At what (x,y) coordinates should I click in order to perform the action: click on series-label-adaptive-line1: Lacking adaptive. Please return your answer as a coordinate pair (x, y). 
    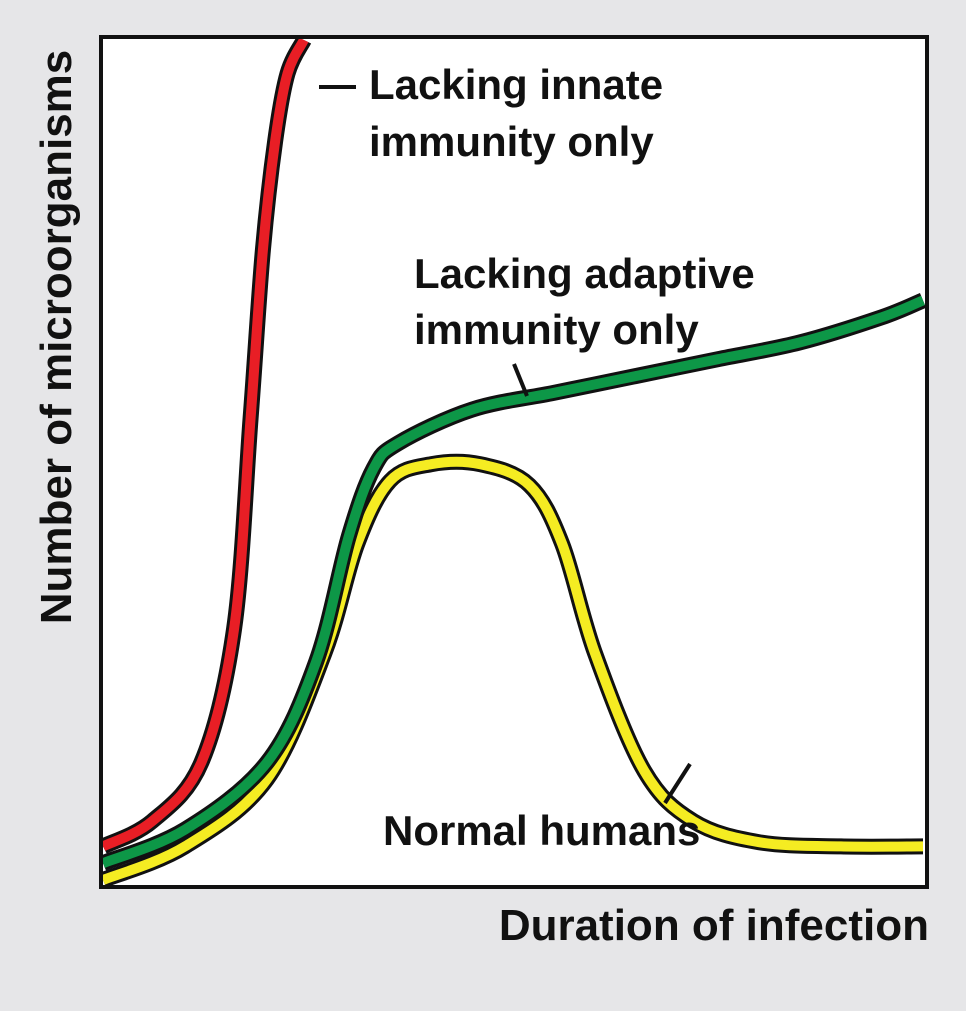
    Looking at the image, I should click on (584, 273).